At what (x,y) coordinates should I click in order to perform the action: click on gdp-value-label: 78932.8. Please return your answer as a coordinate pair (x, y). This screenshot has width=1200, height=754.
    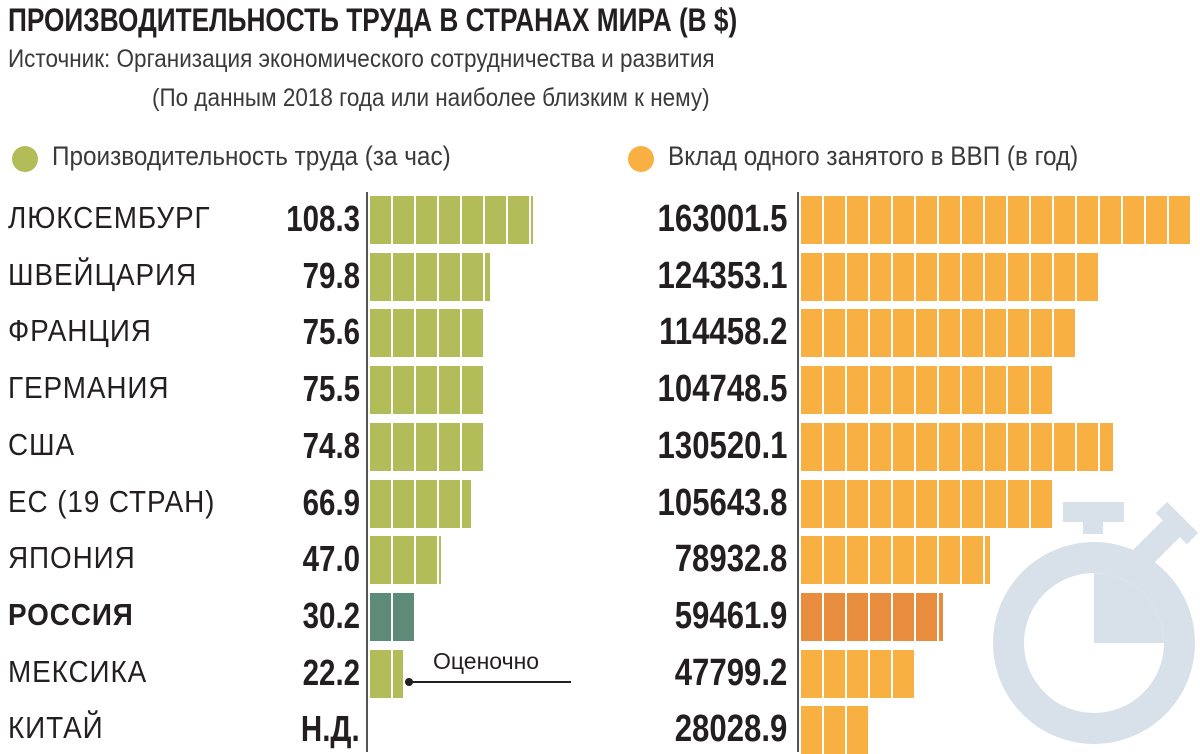
    Looking at the image, I should click on (730, 559).